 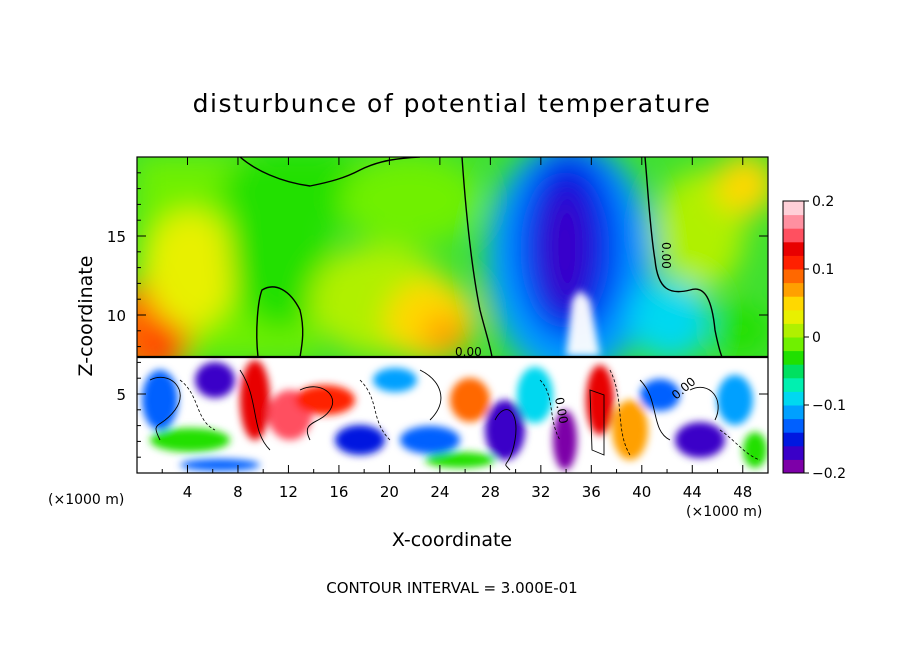 I want to click on colorbar-tick-label: −0.2, so click(x=829, y=474).